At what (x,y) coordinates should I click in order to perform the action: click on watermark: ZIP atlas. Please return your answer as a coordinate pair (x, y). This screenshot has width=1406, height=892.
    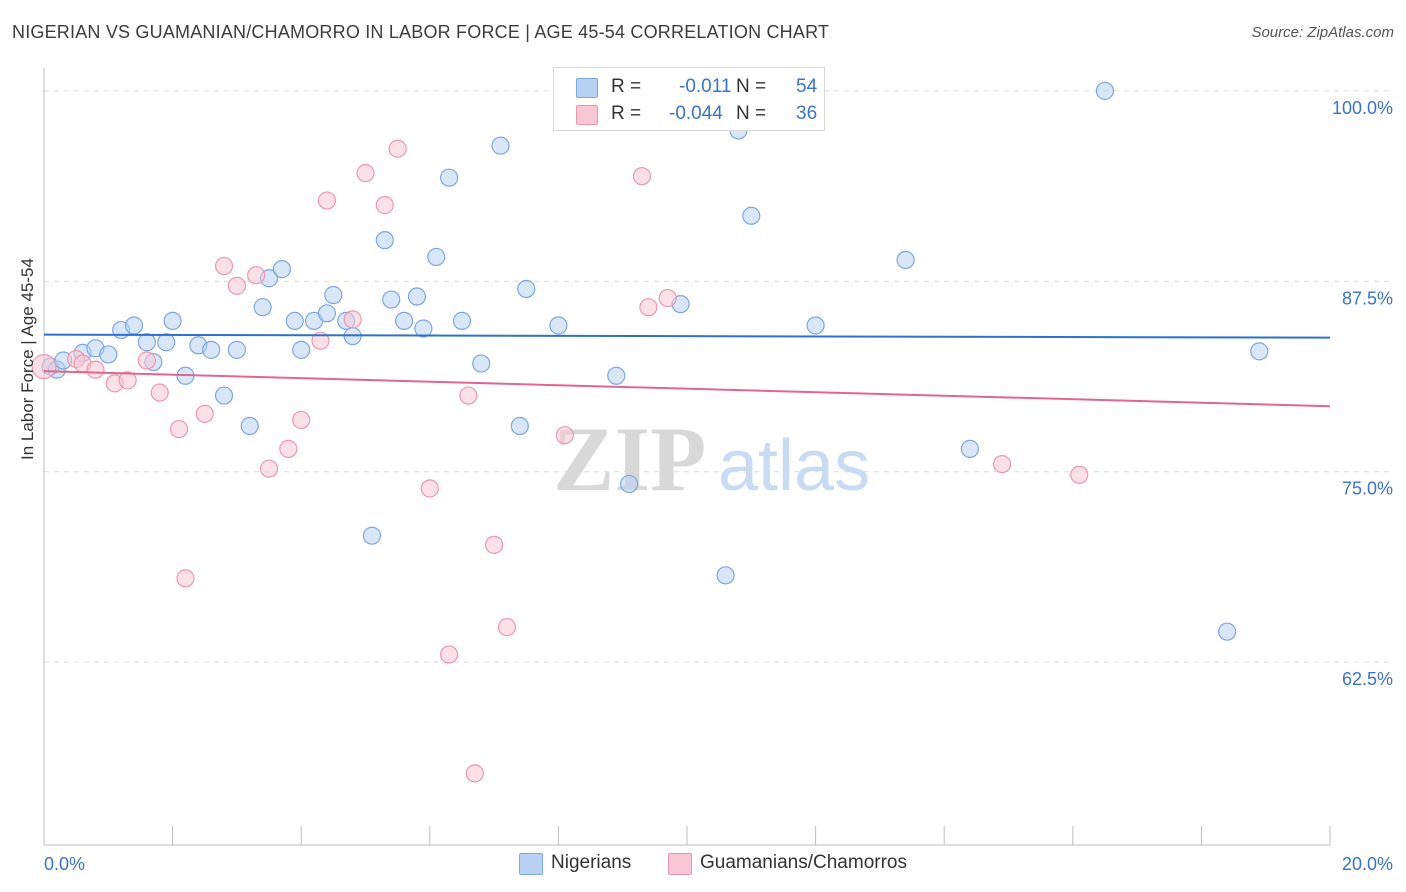
    Looking at the image, I should click on (711, 459).